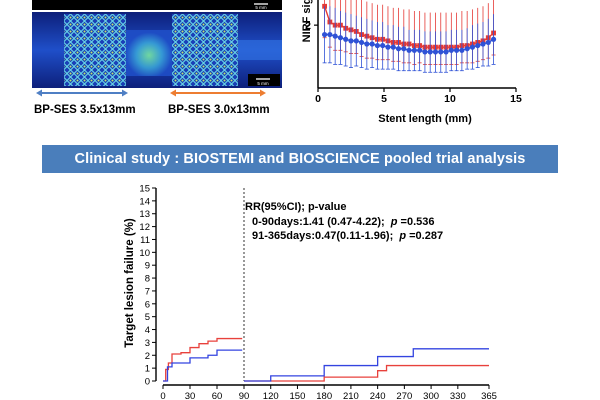 Image resolution: width=600 pixels, height=400 pixels. What do you see at coordinates (431, 395) in the screenshot?
I see `tlf-x-tick-label: 300` at bounding box center [431, 395].